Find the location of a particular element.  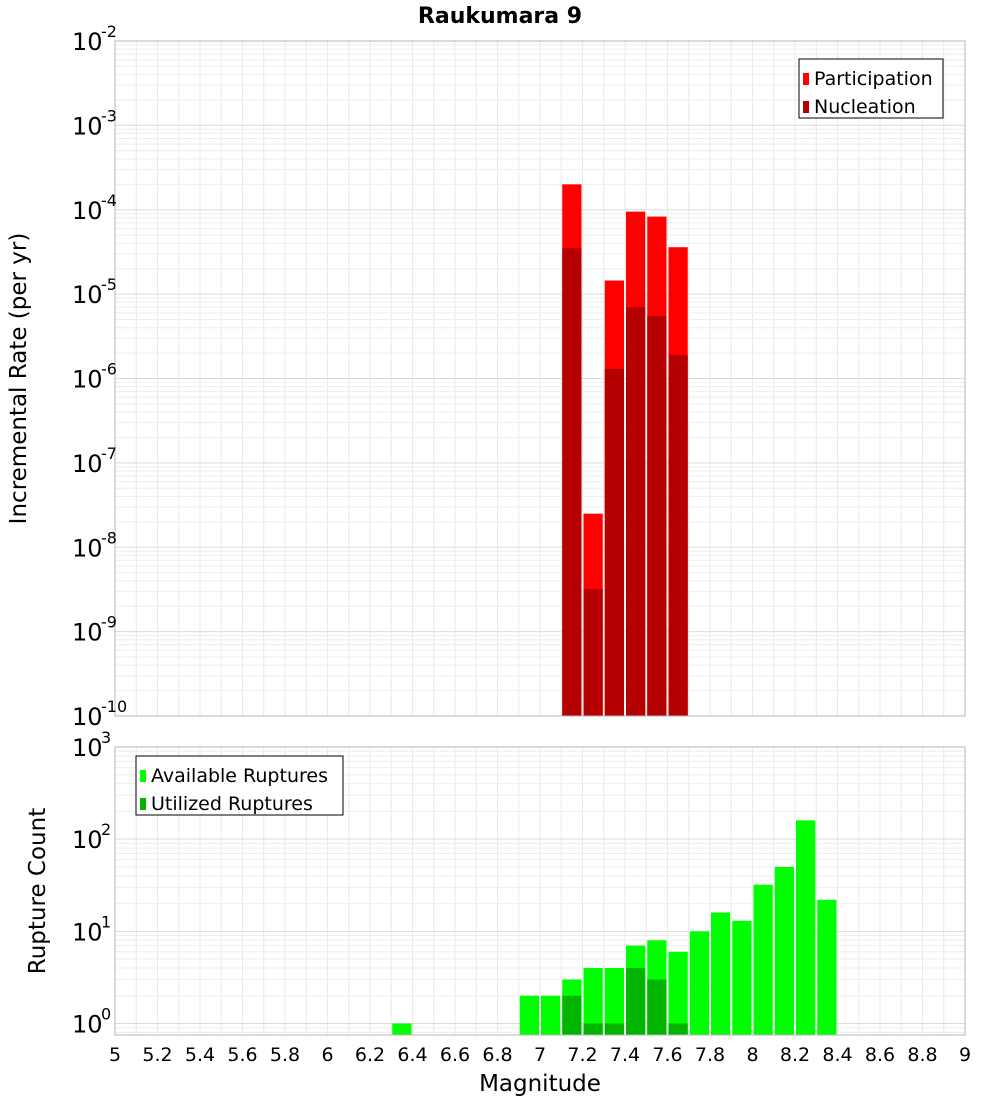

y-tick-exponent: -2 is located at coordinates (109, 31).